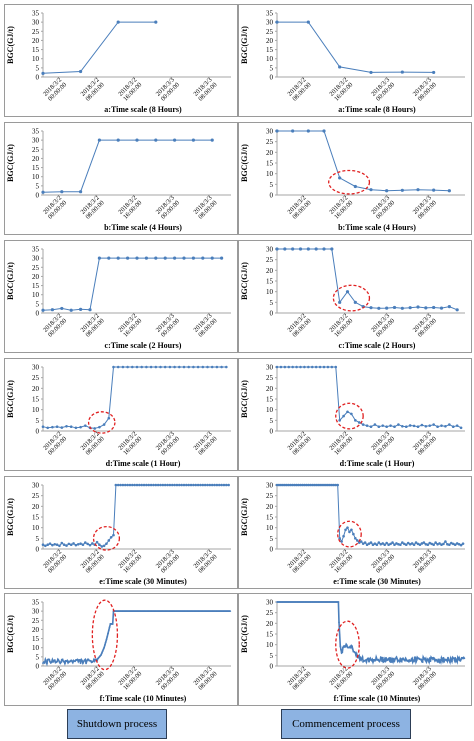  What do you see at coordinates (244, 517) in the screenshot?
I see `y-axis-label: BGC(GJ/t)` at bounding box center [244, 517].